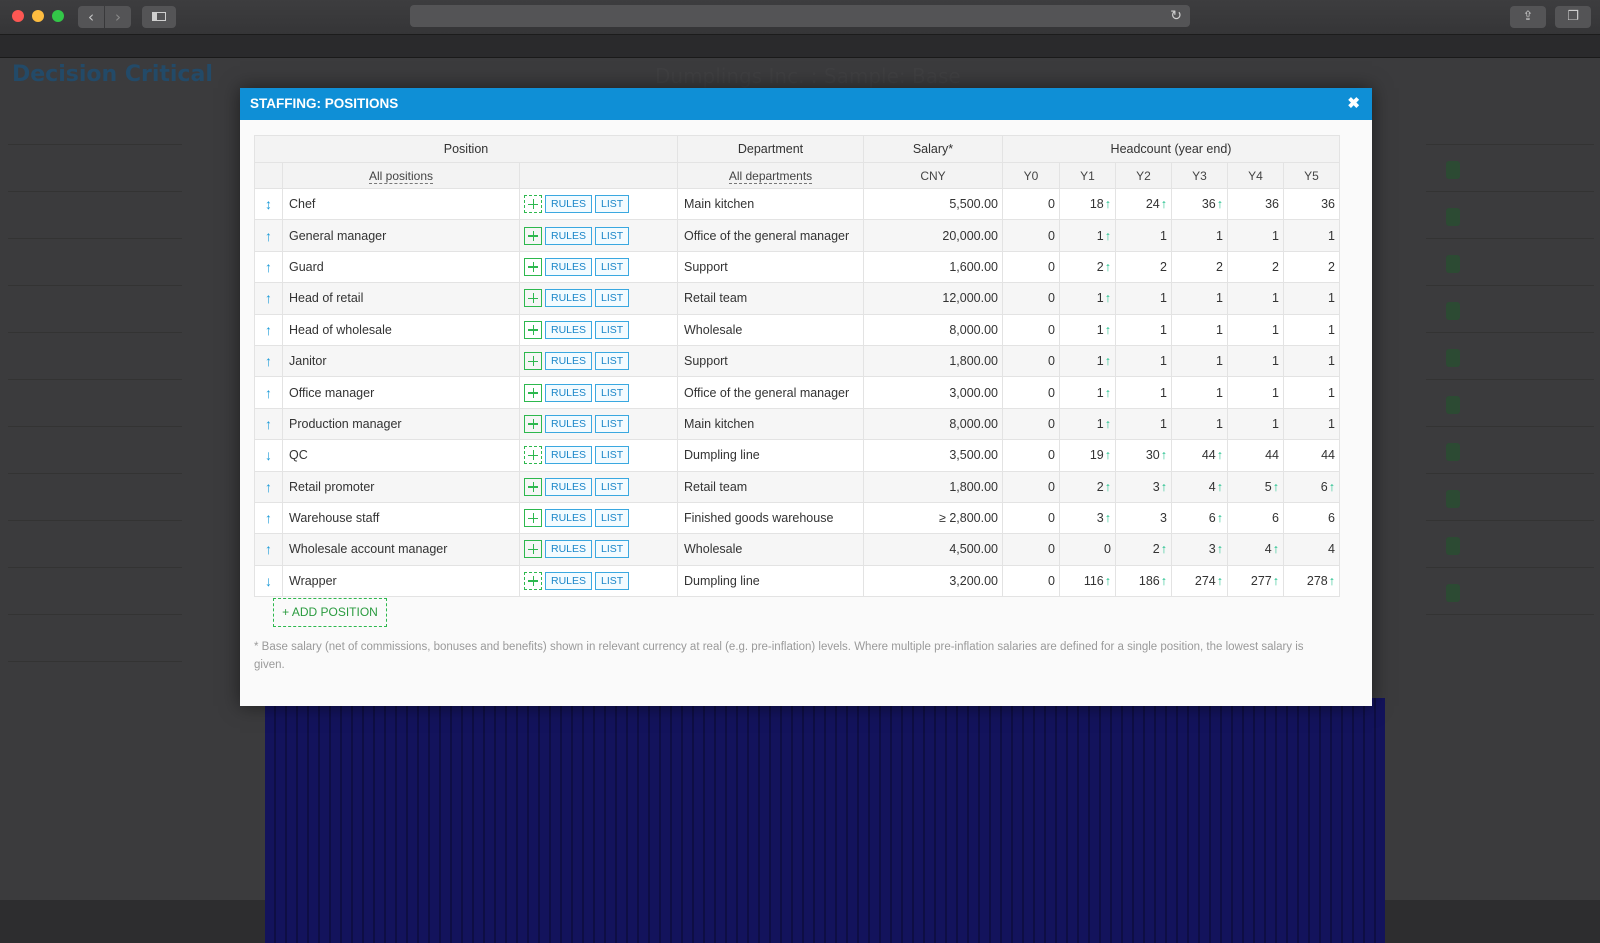  What do you see at coordinates (1199, 518) in the screenshot?
I see `headcount-cell: 6↑` at bounding box center [1199, 518].